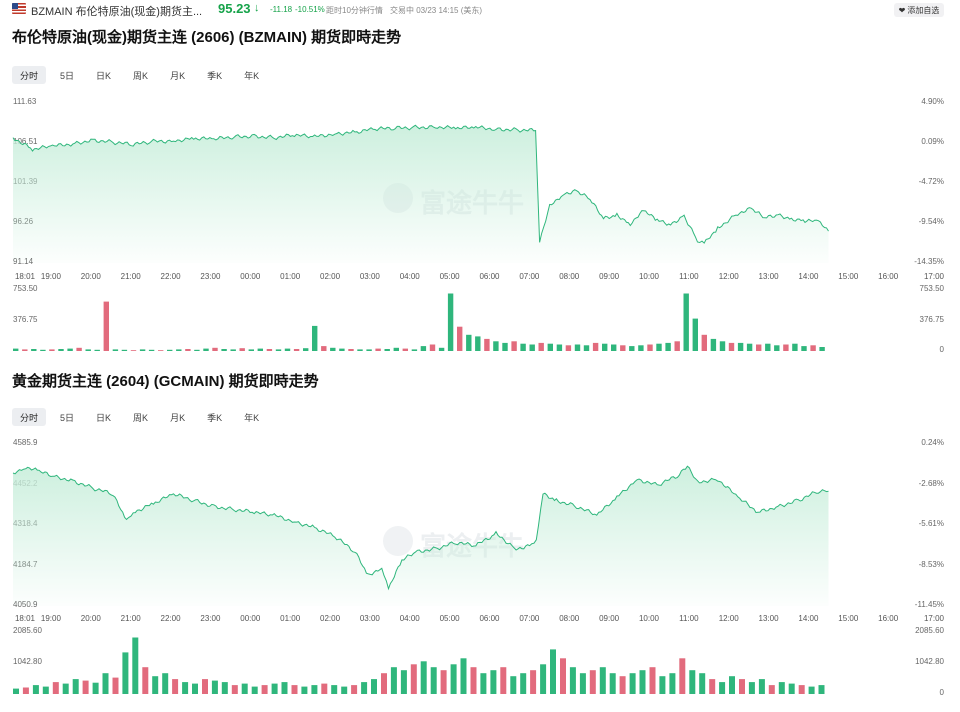 Image resolution: width=960 pixels, height=712 pixels. Describe the element at coordinates (90, 618) in the screenshot. I see `x-tick-label: 20:00` at that location.